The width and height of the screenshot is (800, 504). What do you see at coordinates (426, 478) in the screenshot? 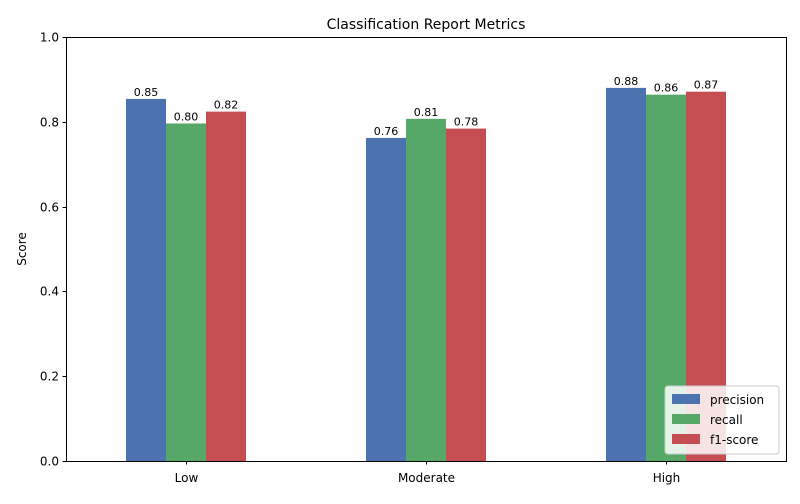
I see `x-tick-label: Moderate` at bounding box center [426, 478].